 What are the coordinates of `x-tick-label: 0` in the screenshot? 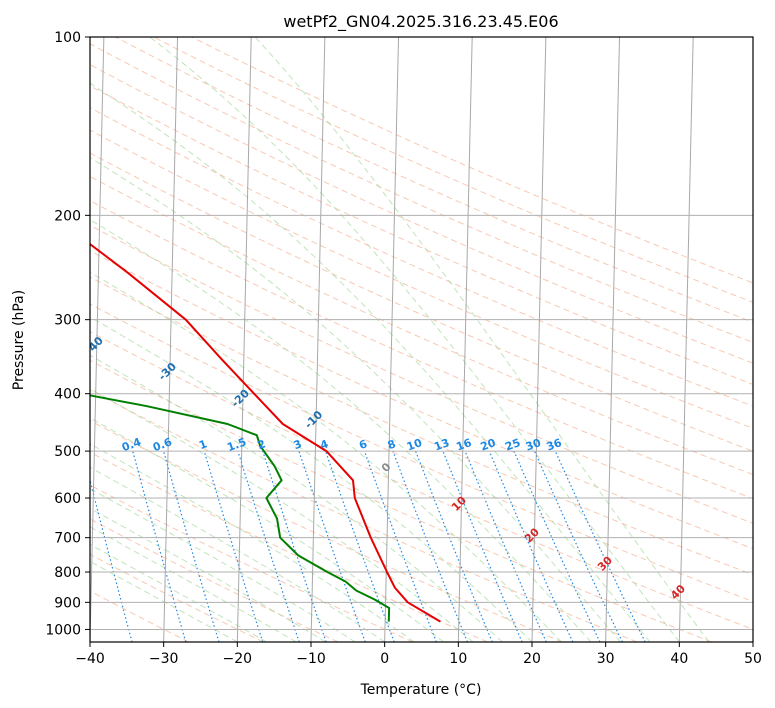 It's located at (384, 659).